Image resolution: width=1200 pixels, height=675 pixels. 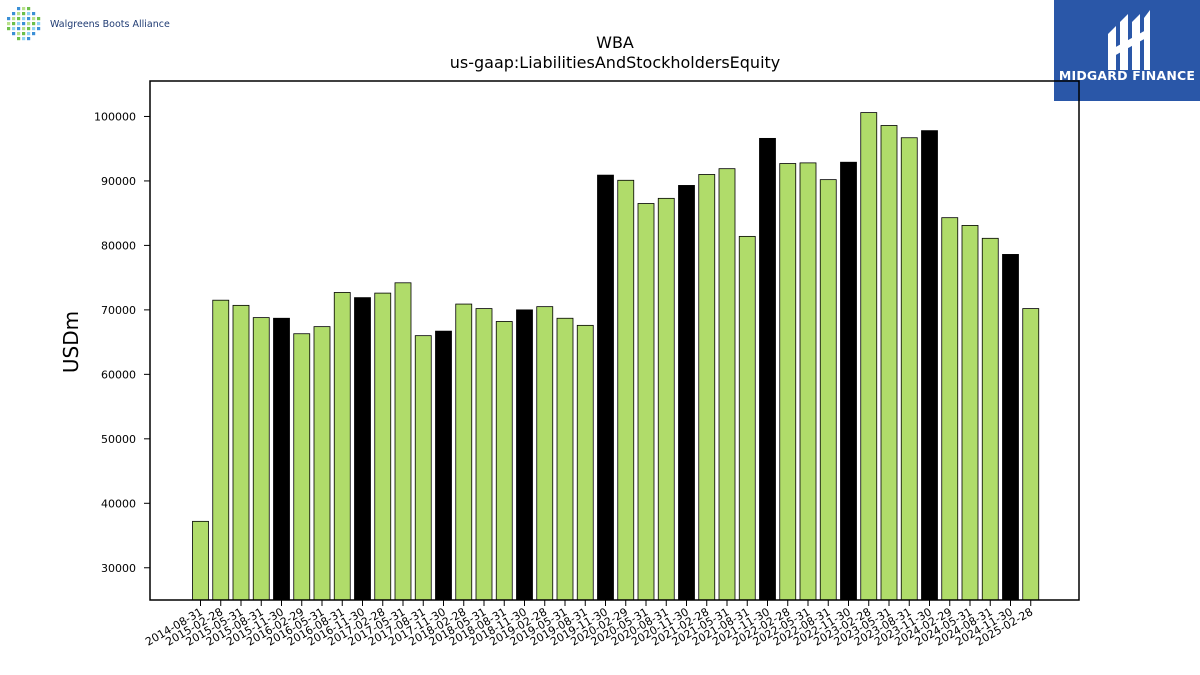 I want to click on chart-title: WBA, so click(x=615, y=42).